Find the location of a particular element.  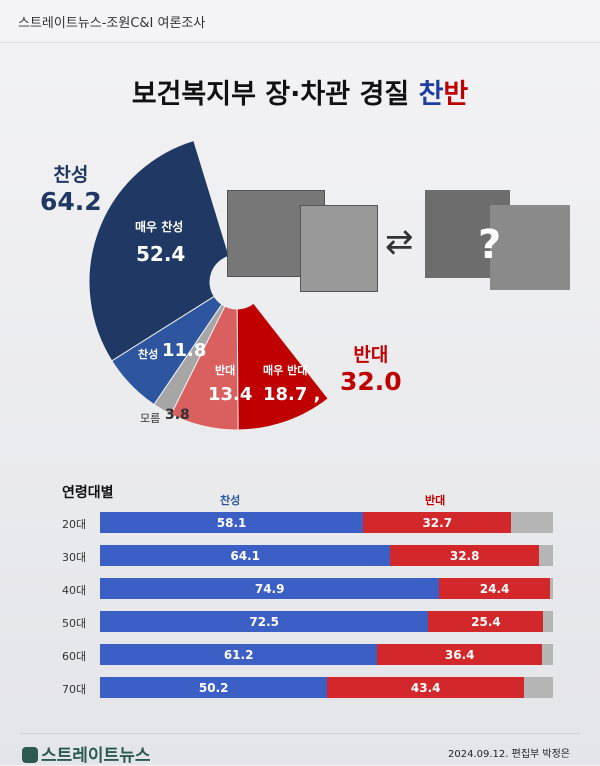

age-label: 20대 is located at coordinates (74, 524).